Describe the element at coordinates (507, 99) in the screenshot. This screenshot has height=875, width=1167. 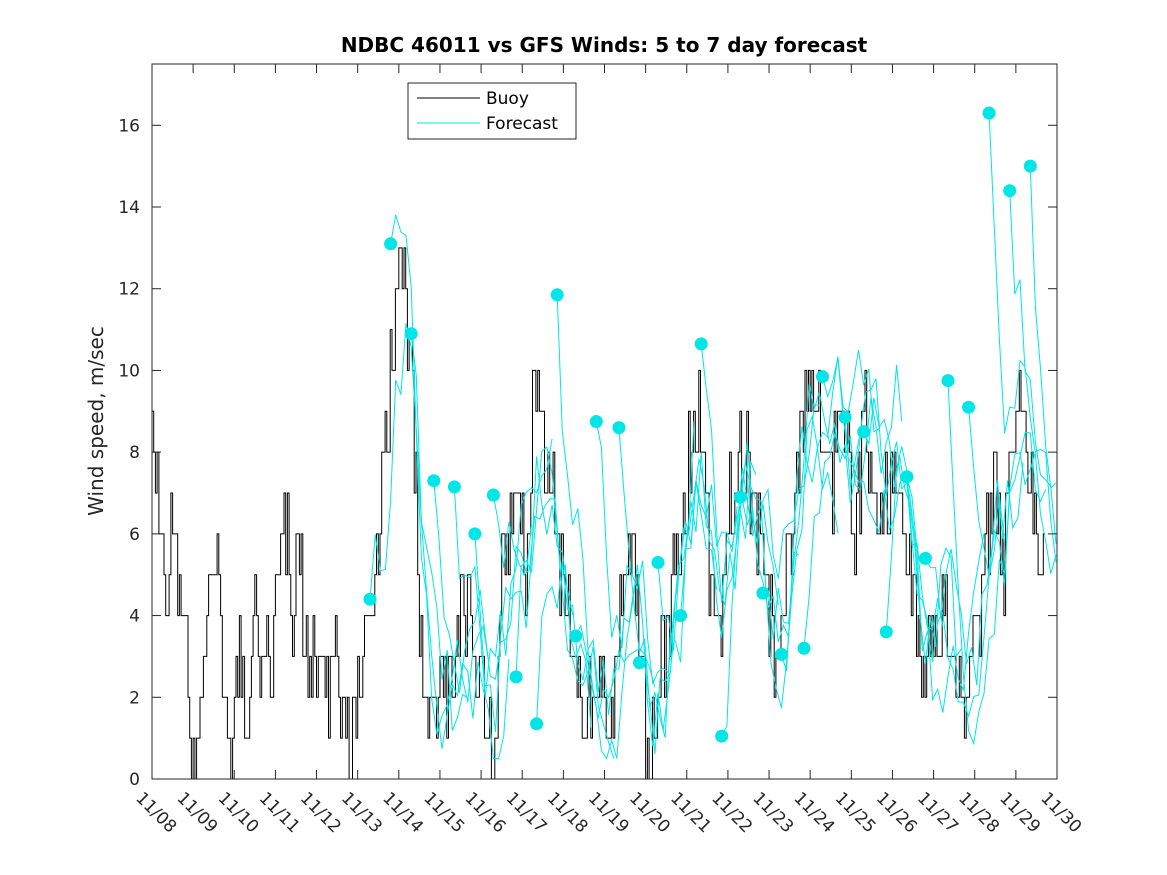
I see `legend-buoy-label: Buoy` at that location.